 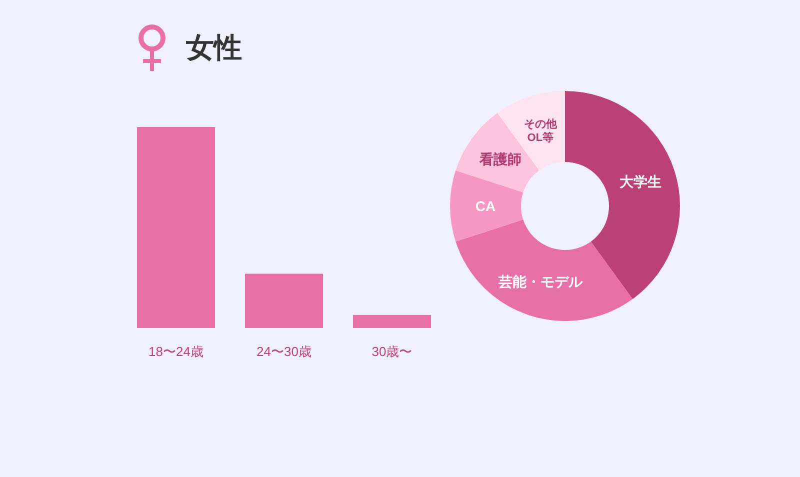 I want to click on slice-label: CA, so click(x=485, y=206).